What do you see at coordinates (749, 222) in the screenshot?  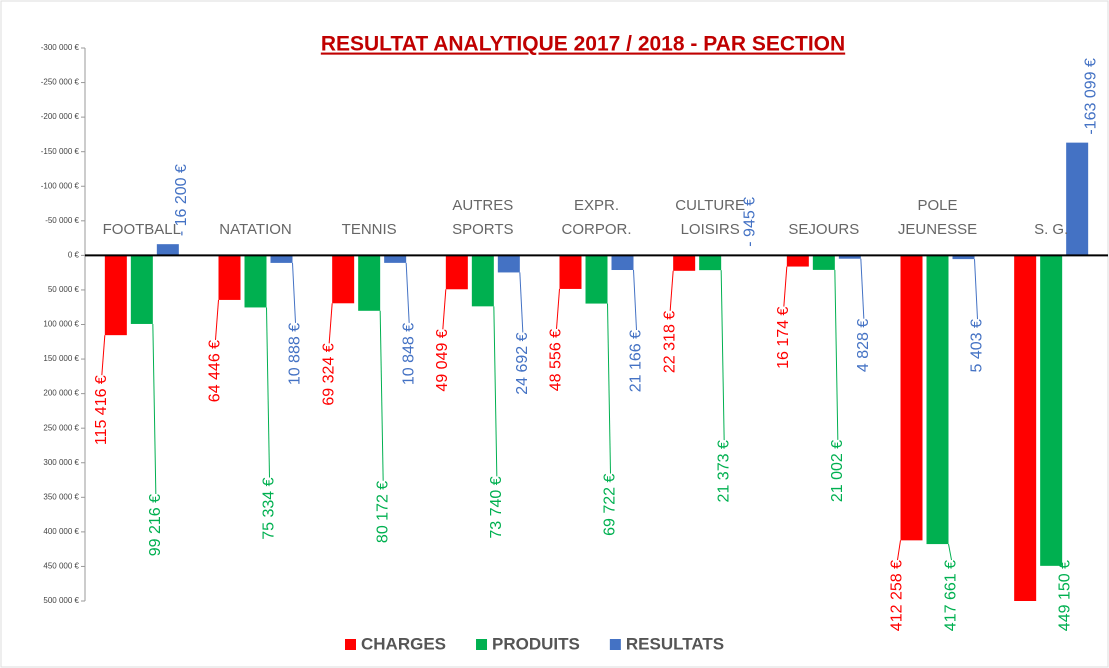 I see `data-label: - 945 €` at bounding box center [749, 222].